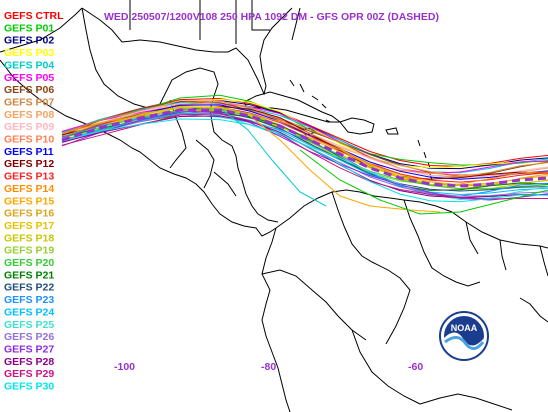 The width and height of the screenshot is (548, 412). I want to click on bahamas, so click(310, 101).